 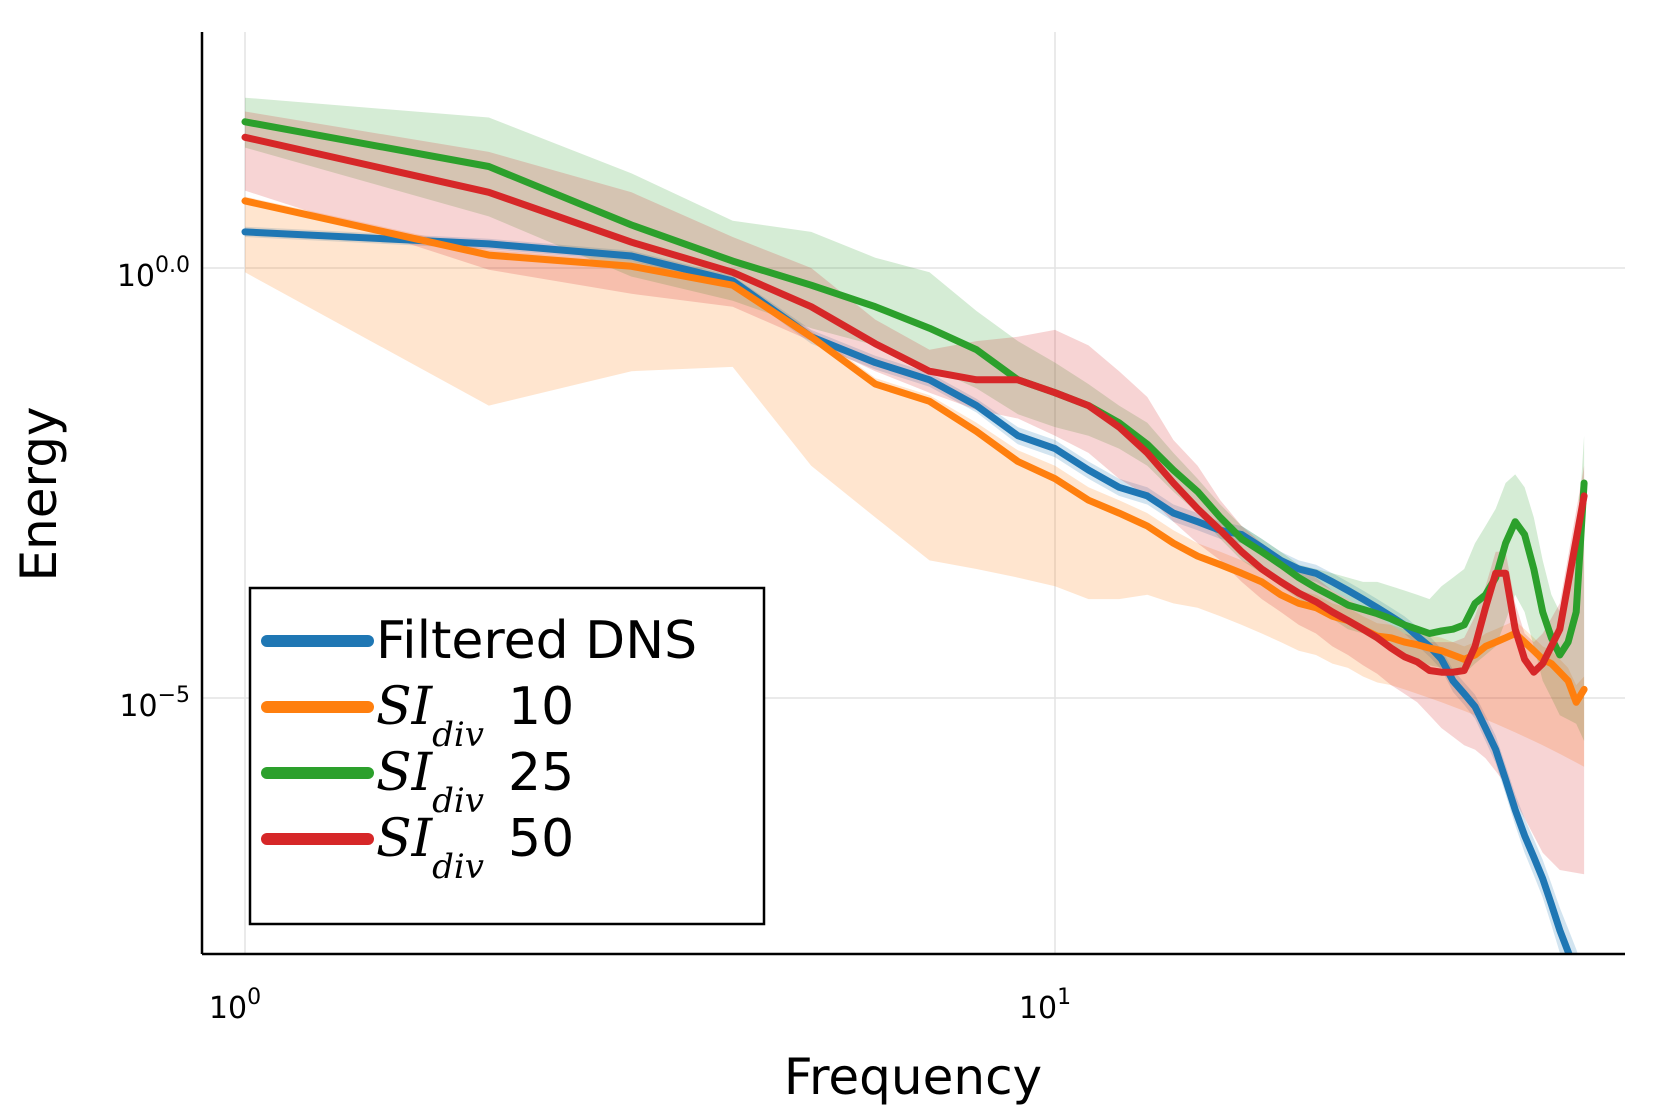 What do you see at coordinates (154, 703) in the screenshot?
I see `y-tick-label-1: 10−5` at bounding box center [154, 703].